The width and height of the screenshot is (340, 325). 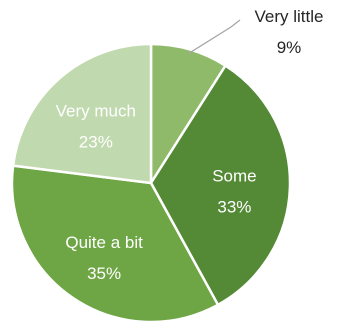 I want to click on slice-label-quite-a-bit: Quite a bit, so click(x=104, y=242).